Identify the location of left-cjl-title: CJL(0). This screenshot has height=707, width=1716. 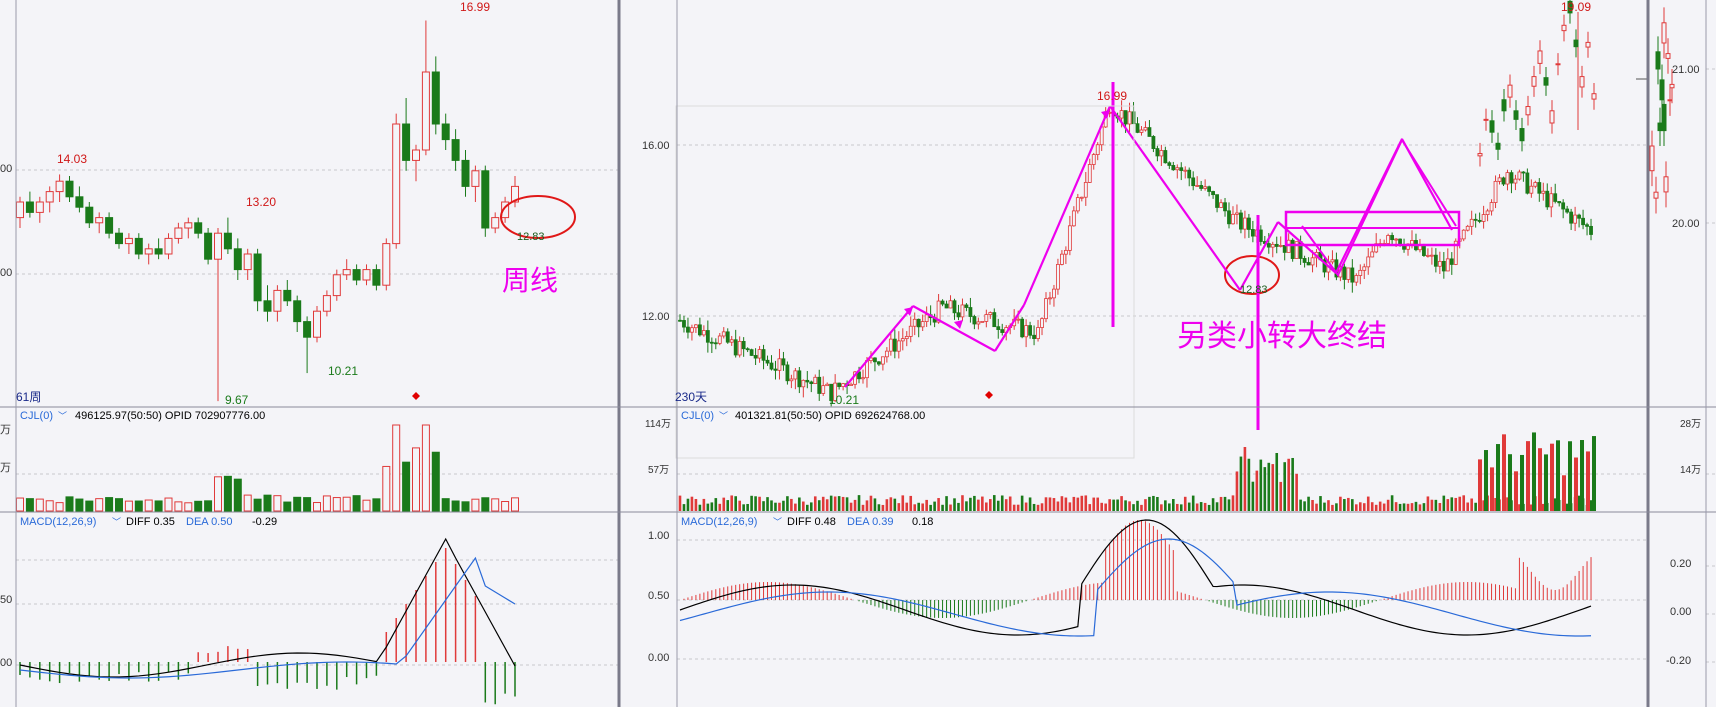
(36, 416).